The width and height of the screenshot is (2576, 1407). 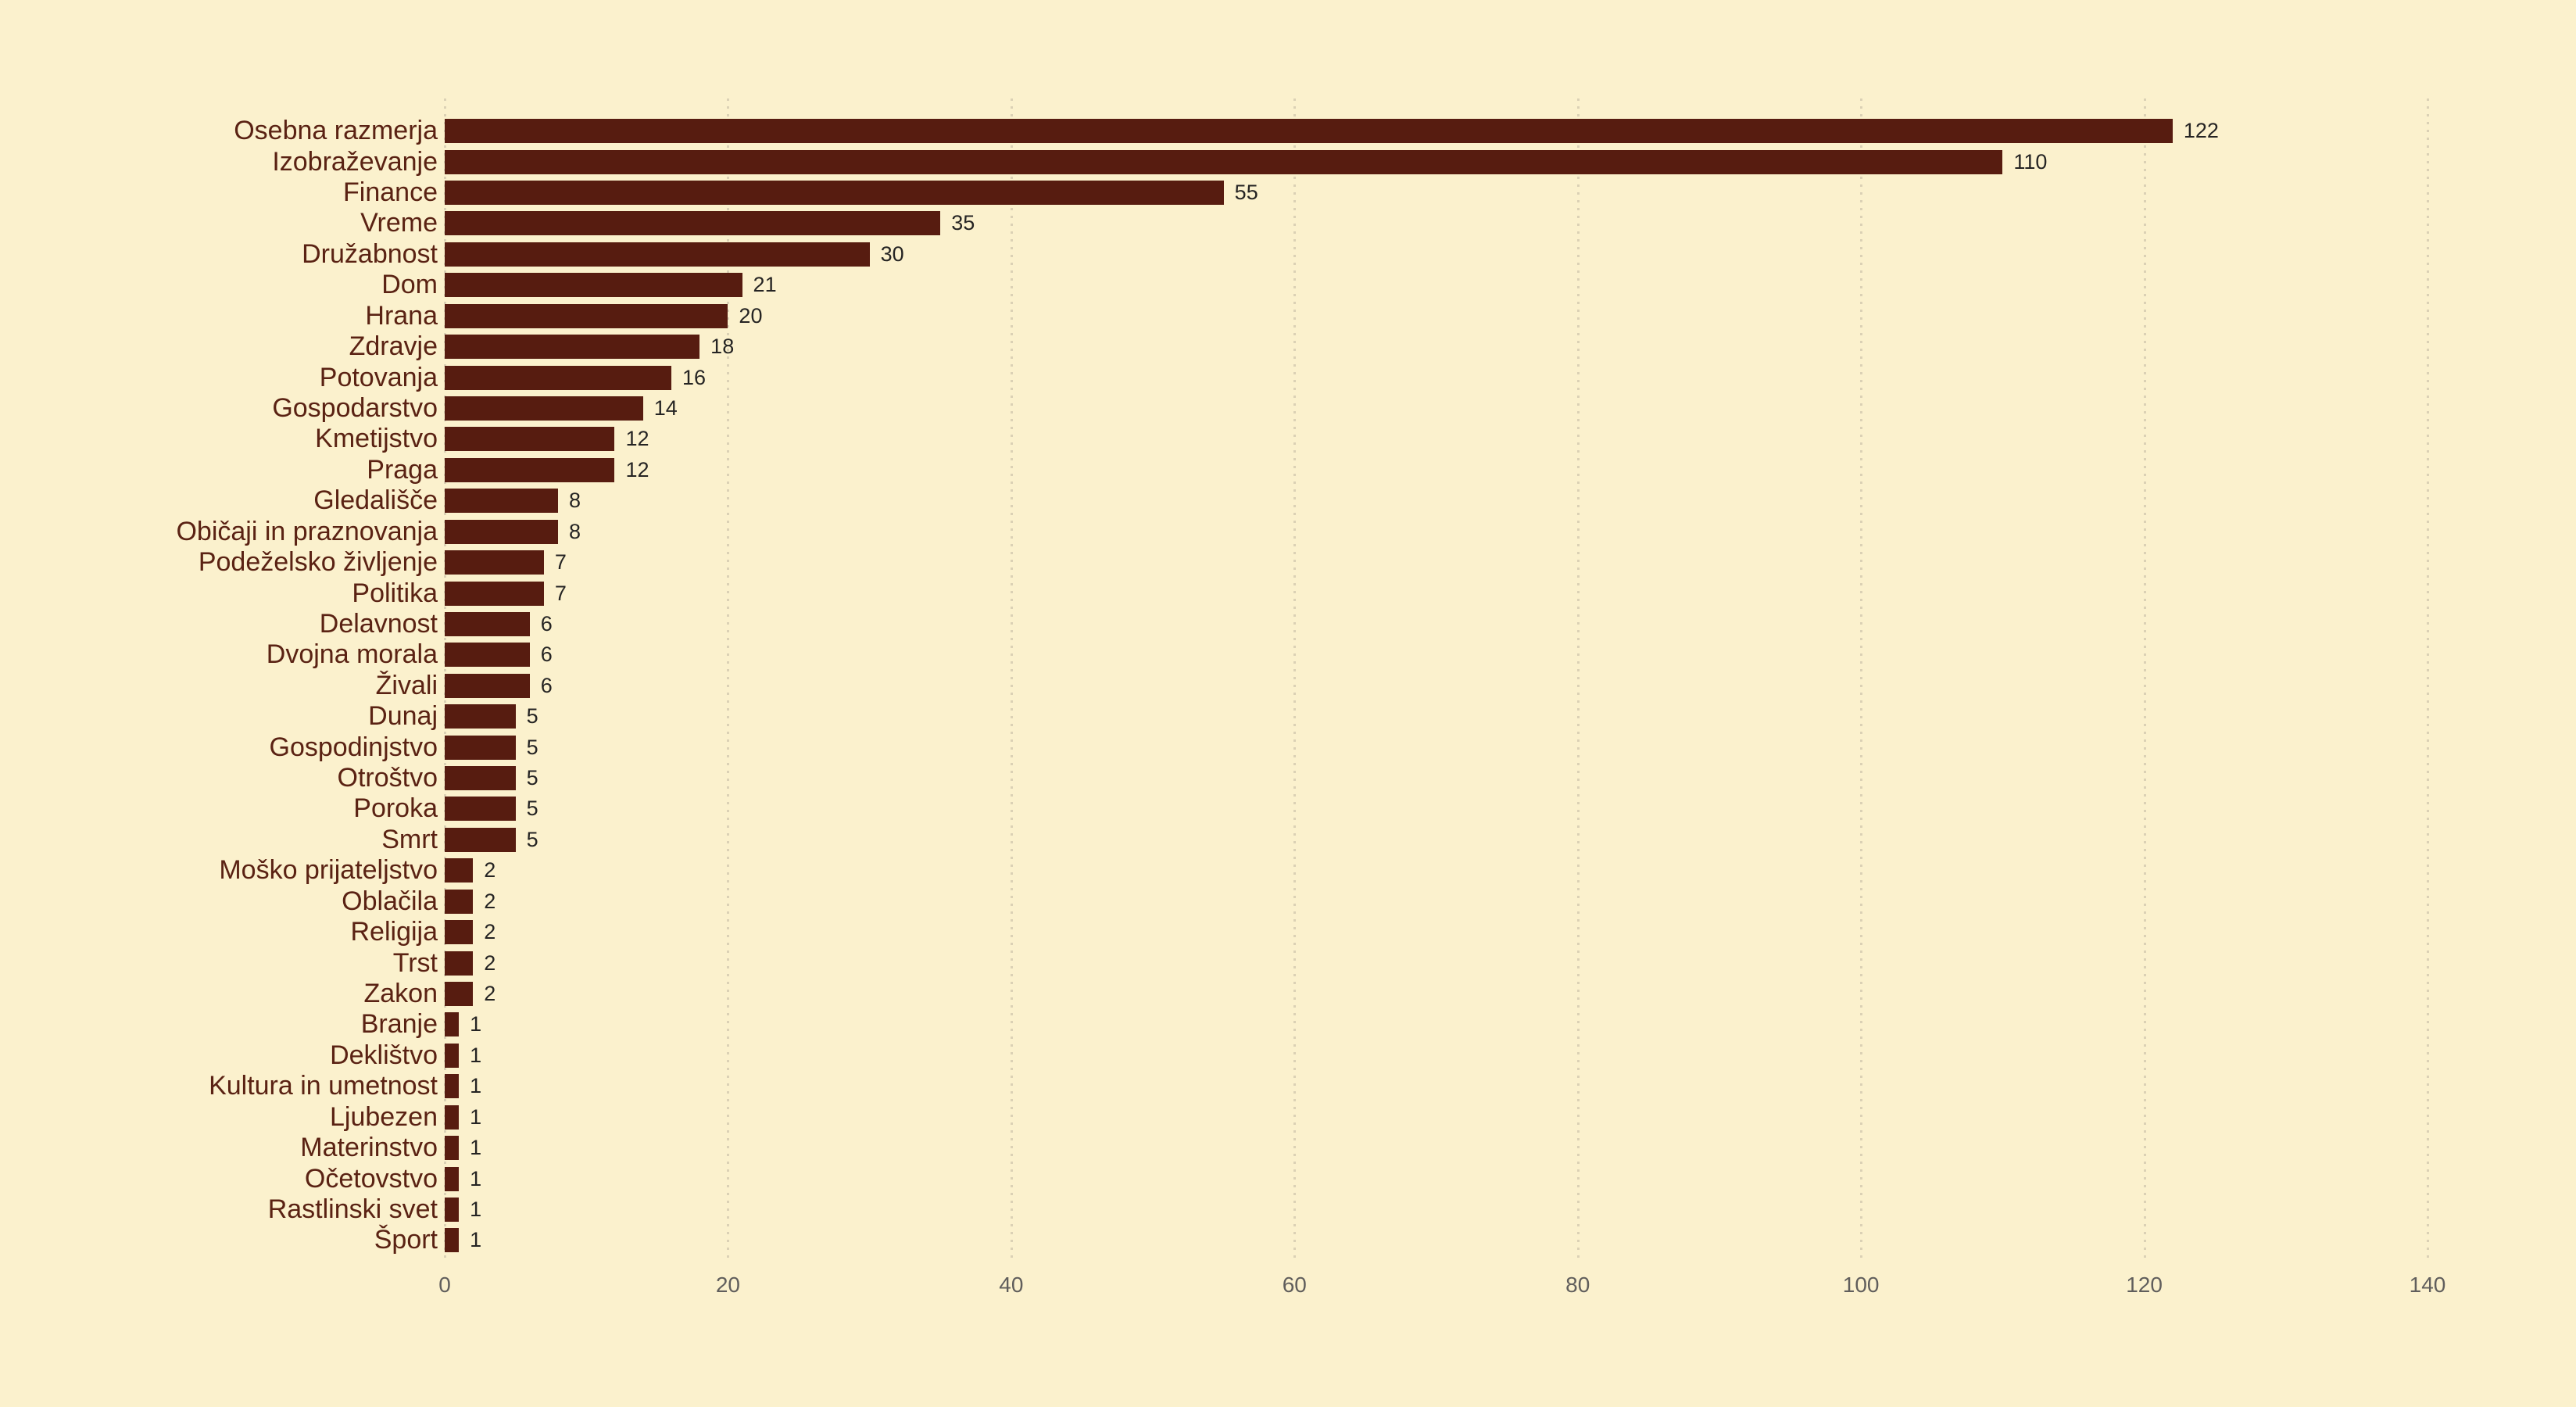 What do you see at coordinates (2201, 131) in the screenshot?
I see `value-label: 122` at bounding box center [2201, 131].